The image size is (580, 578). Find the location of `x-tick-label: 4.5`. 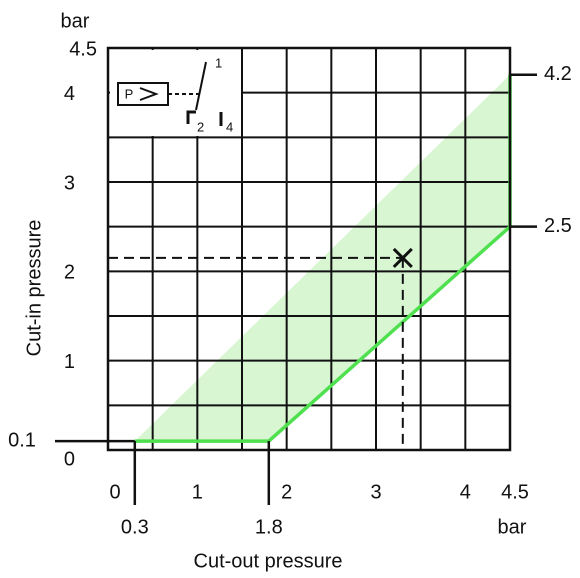

x-tick-label: 4.5 is located at coordinates (515, 492).